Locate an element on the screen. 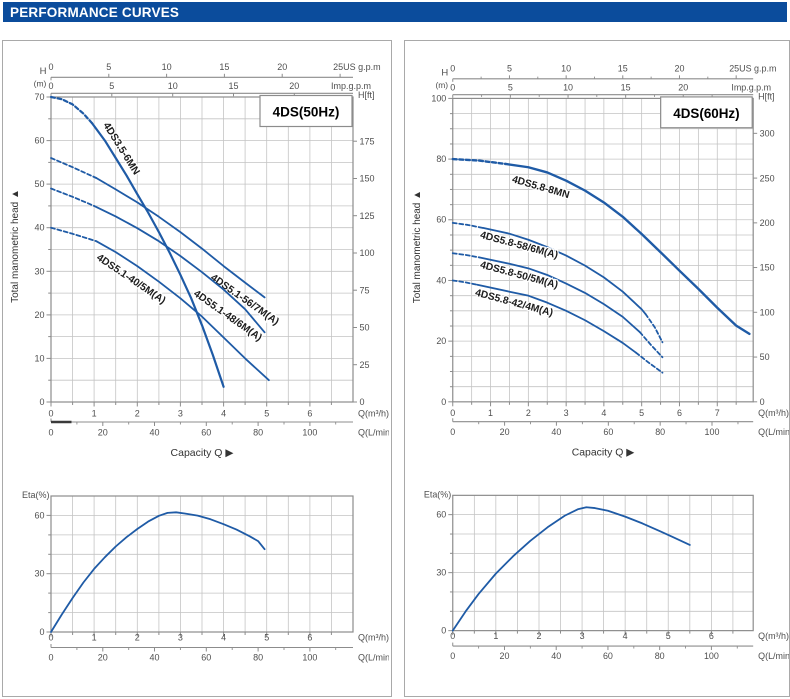 The width and height of the screenshot is (790, 699). curve-solid-4DS5.1-48/6M(A) is located at coordinates (179, 269).